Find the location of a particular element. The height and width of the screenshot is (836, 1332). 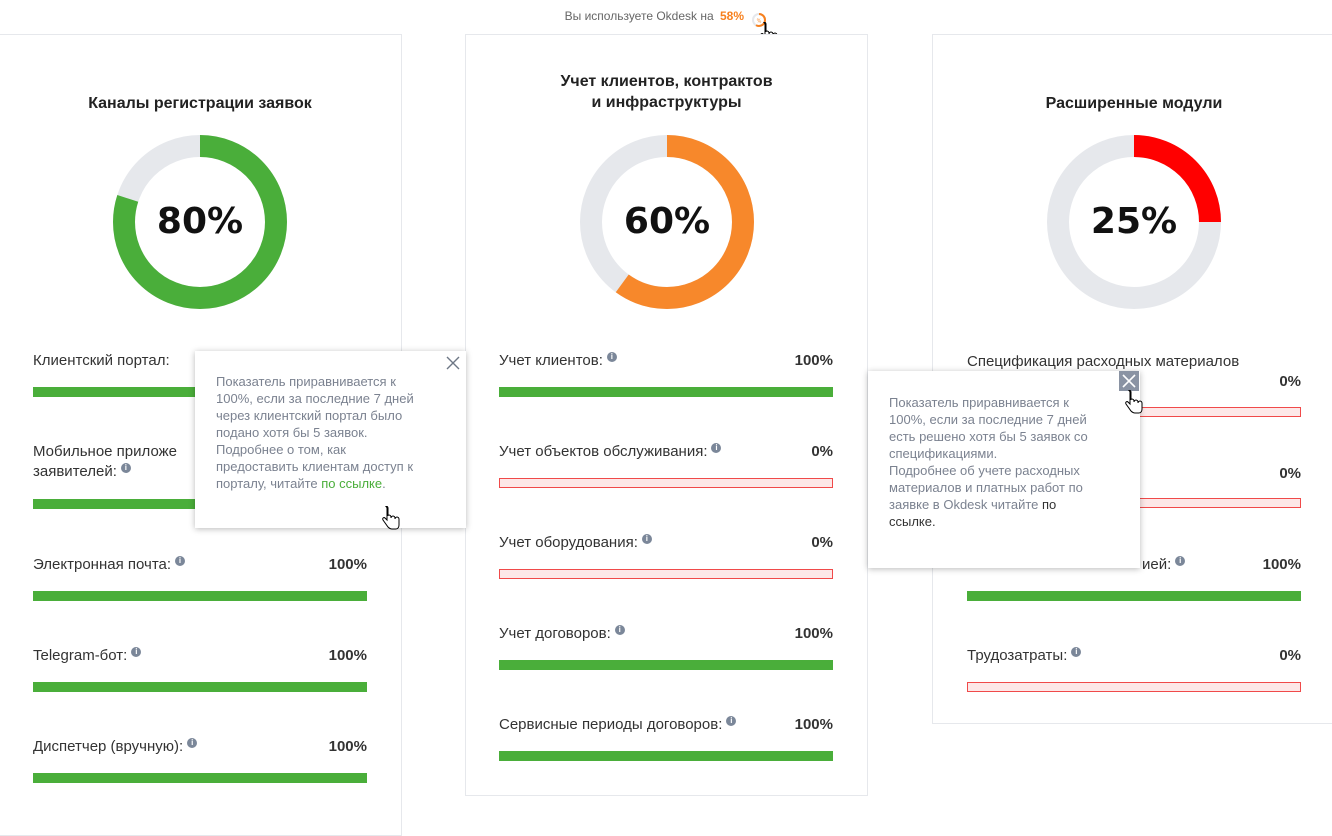

progress-ring: 60% is located at coordinates (667, 222).